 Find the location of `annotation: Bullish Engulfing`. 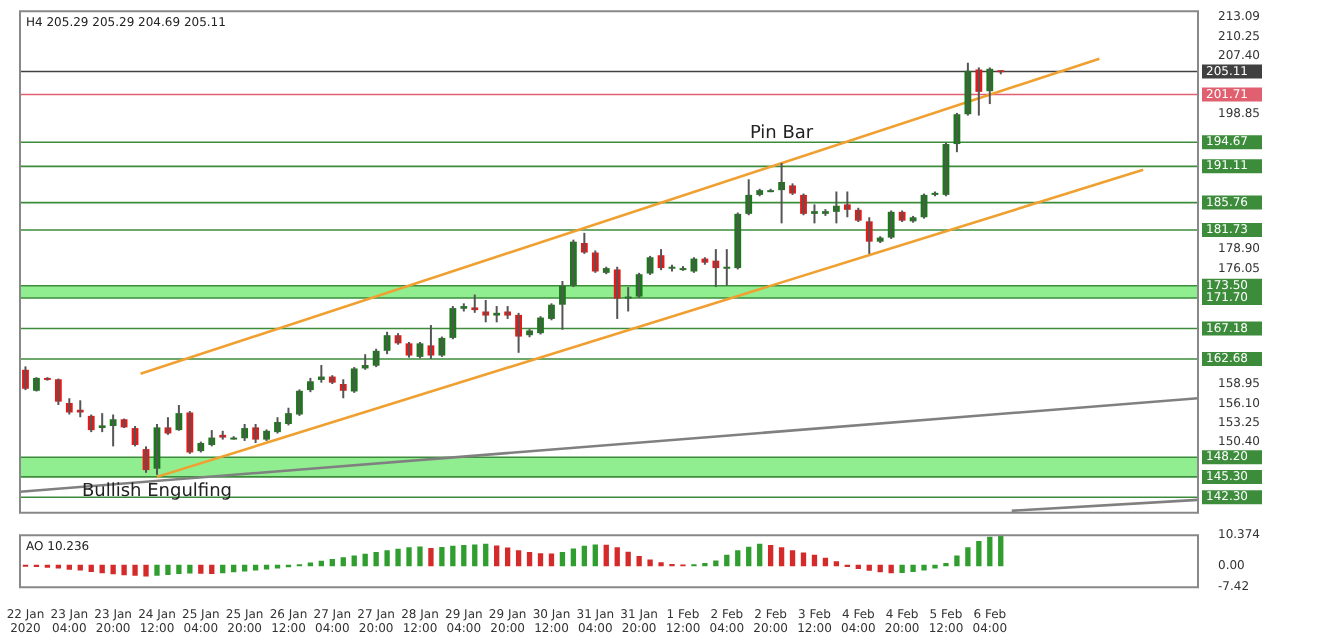

annotation: Bullish Engulfing is located at coordinates (157, 491).